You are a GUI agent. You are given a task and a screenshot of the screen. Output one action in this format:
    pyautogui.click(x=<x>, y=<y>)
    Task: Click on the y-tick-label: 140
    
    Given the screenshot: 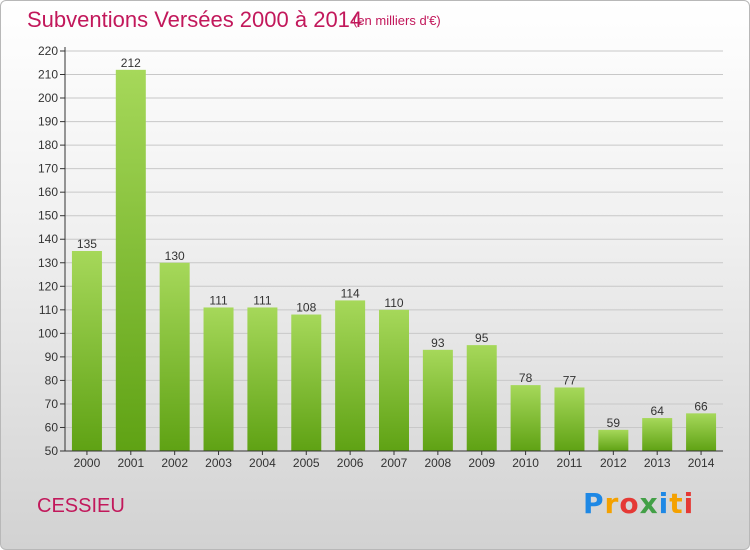 What is the action you would take?
    pyautogui.click(x=48, y=239)
    